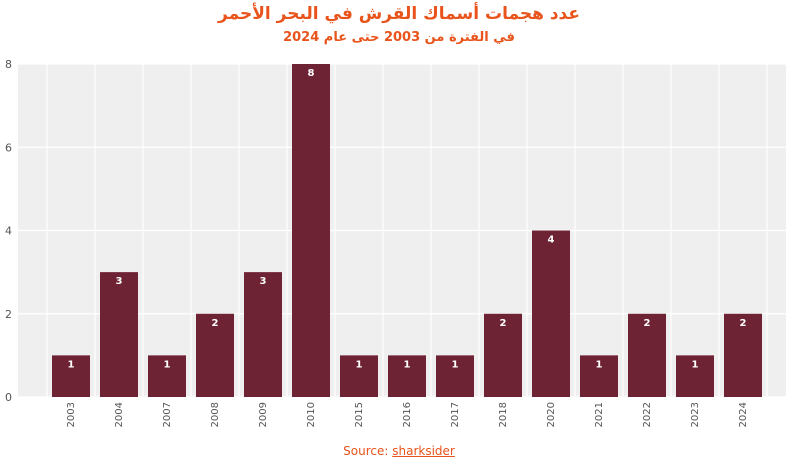 The image size is (798, 462). What do you see at coordinates (743, 414) in the screenshot?
I see `x-tick-label: 2024` at bounding box center [743, 414].